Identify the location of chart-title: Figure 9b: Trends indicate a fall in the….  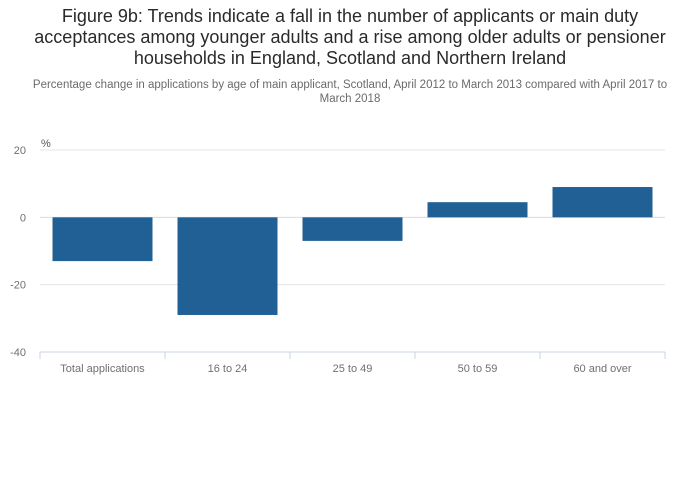
(350, 37).